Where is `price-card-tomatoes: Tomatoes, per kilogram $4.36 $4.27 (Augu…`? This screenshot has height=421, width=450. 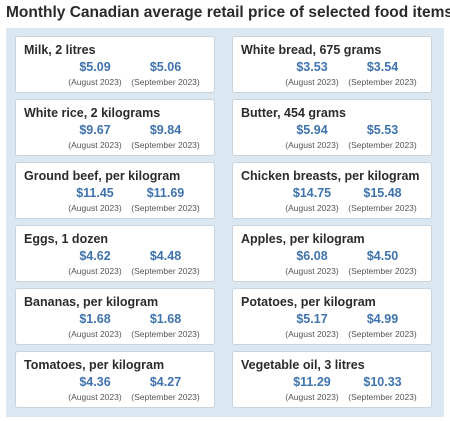
price-card-tomatoes: Tomatoes, per kilogram $4.36 $4.27 (Augu… is located at coordinates (115, 379).